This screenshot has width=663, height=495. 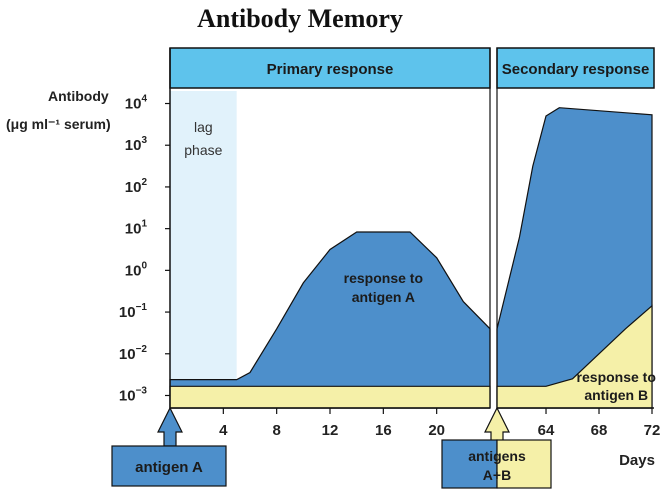 I want to click on y-tick-exponent: −3, so click(x=142, y=390).